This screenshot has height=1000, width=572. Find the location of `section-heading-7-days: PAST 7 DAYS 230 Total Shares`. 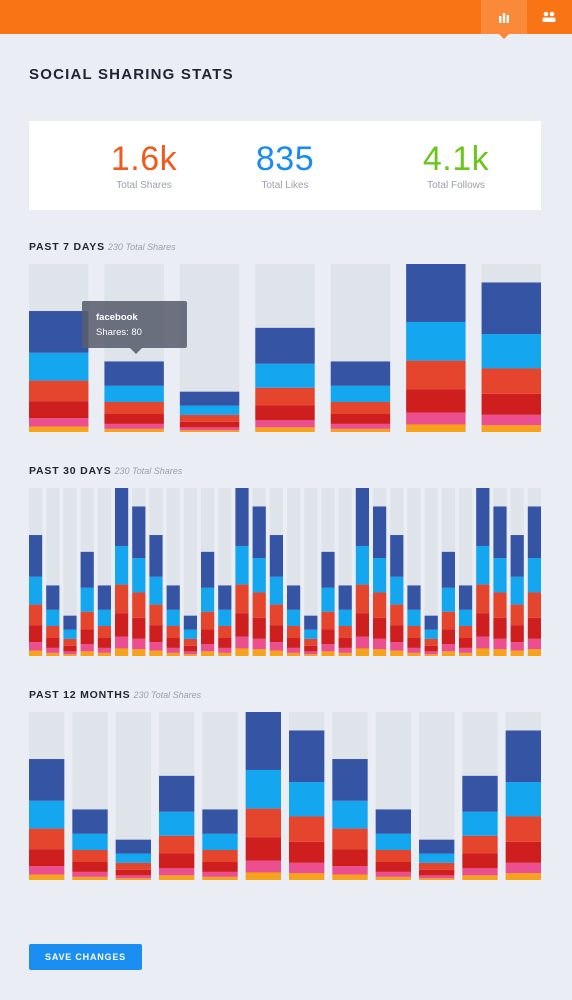

section-heading-7-days: PAST 7 DAYS 230 Total Shares is located at coordinates (102, 247).